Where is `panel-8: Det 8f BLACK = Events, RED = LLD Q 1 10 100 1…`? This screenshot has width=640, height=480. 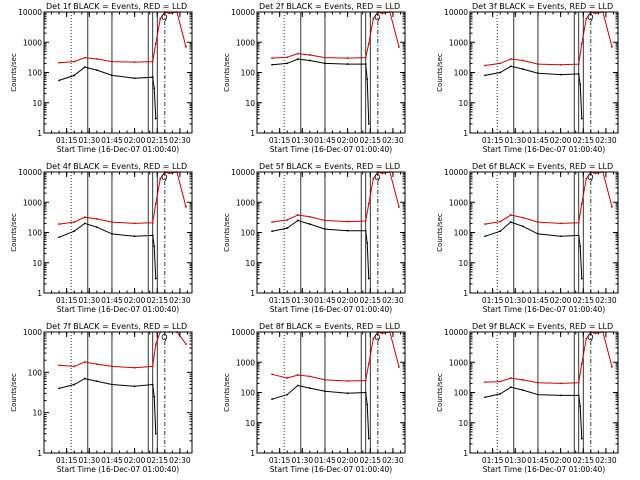
panel-8: Det 8f BLACK = Events, RED = LLD Q 1 10 100 1… is located at coordinates (314, 398).